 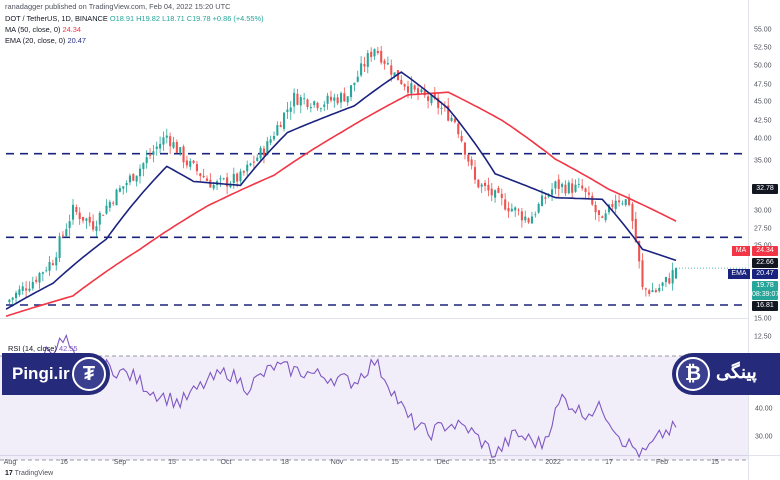 What do you see at coordinates (763, 66) in the screenshot?
I see `price-tick-label: 50.00` at bounding box center [763, 66].